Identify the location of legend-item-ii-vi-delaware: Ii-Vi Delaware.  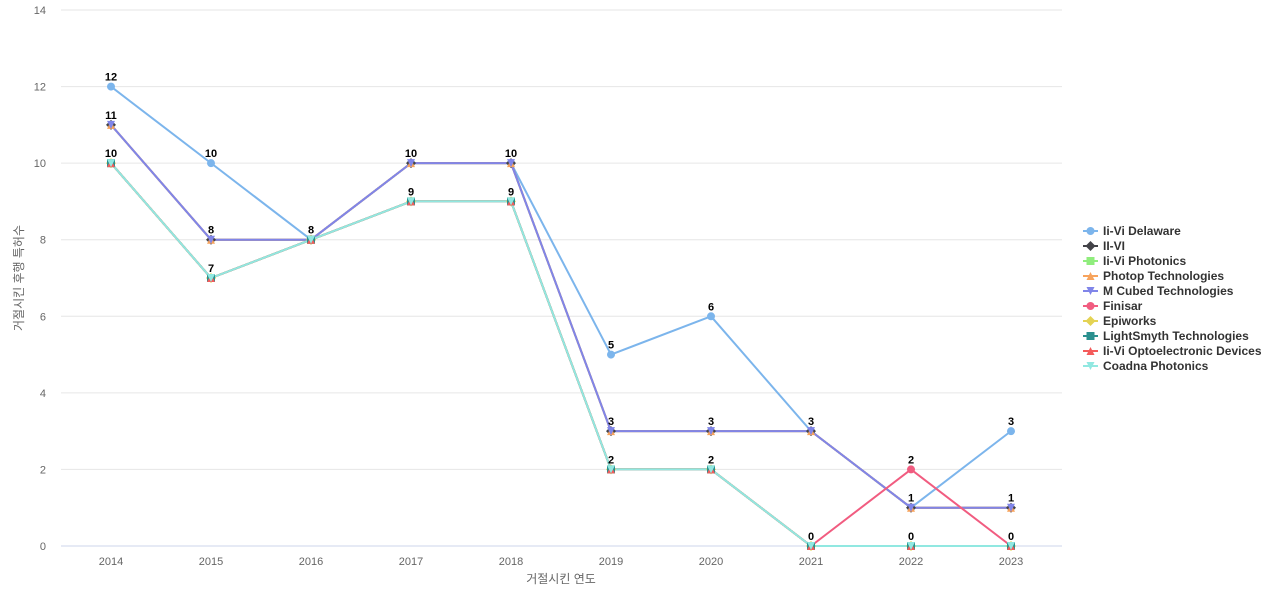
(1132, 231).